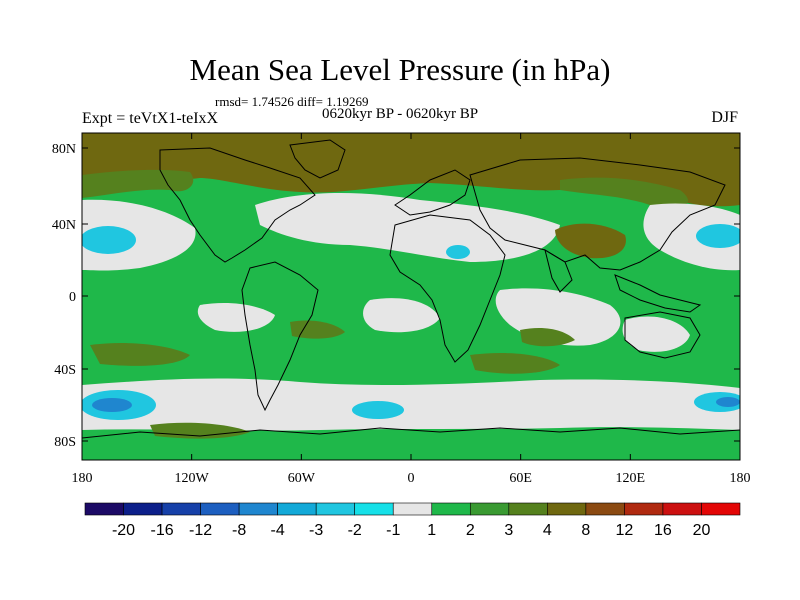  I want to click on field-olive-s-atlantic, so click(515, 363).